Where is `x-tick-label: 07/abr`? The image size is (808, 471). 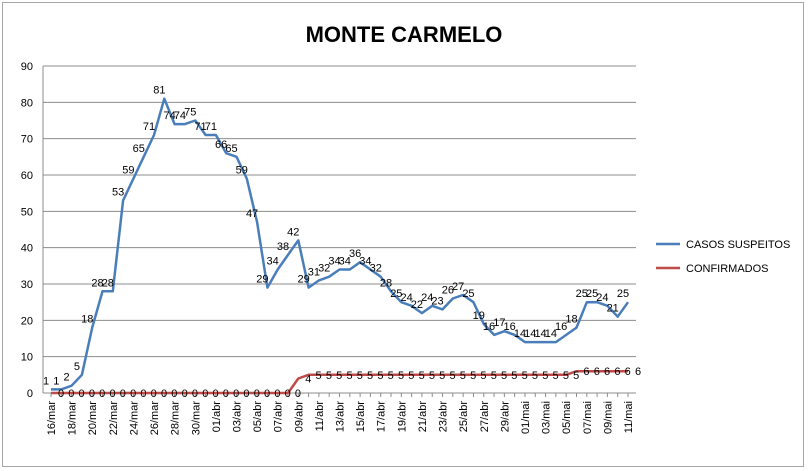 x-tick-label: 07/abr is located at coordinates (279, 417).